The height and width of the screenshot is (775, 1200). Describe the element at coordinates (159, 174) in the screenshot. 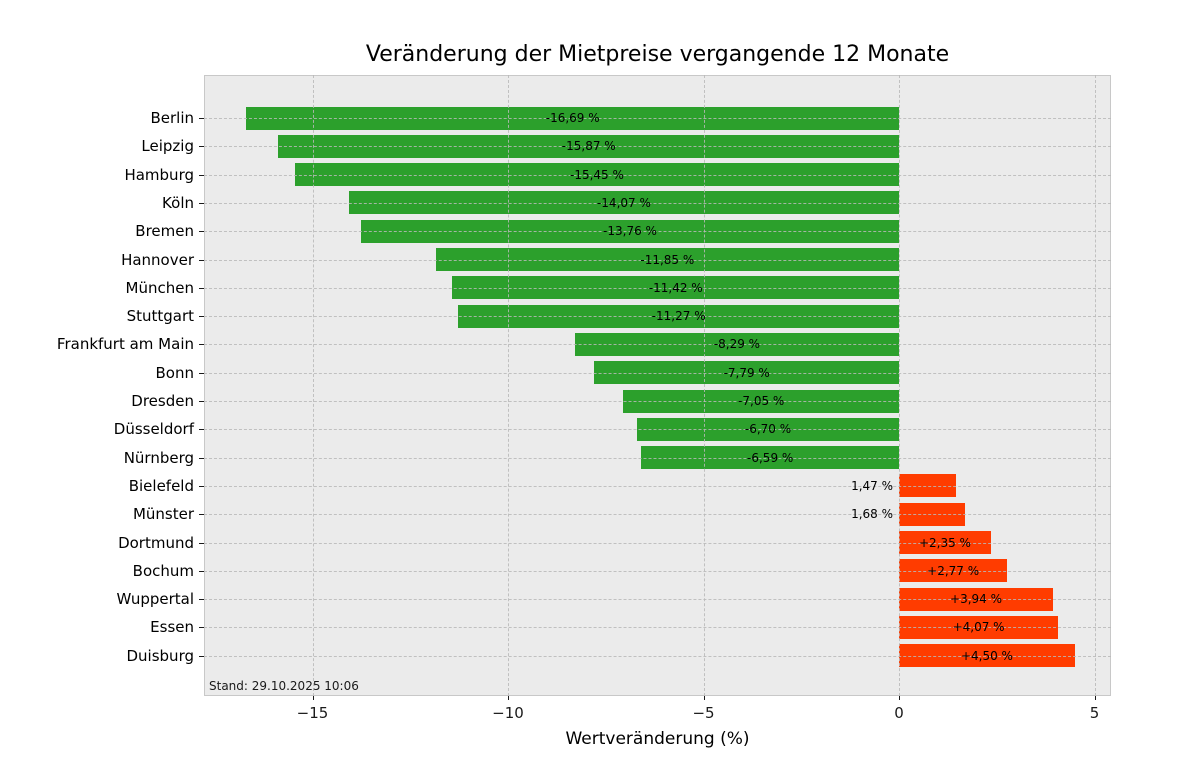

I see `y-tick-label-hamburg: Hamburg` at that location.